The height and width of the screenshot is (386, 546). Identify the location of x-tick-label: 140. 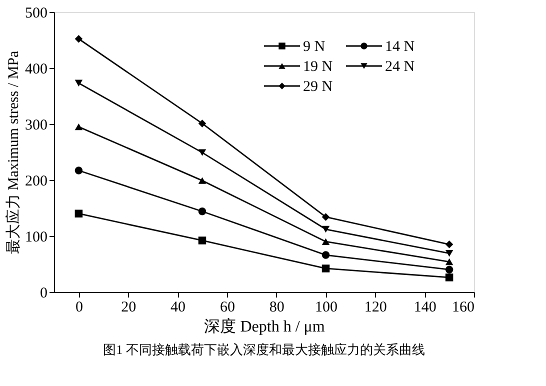
(425, 308).